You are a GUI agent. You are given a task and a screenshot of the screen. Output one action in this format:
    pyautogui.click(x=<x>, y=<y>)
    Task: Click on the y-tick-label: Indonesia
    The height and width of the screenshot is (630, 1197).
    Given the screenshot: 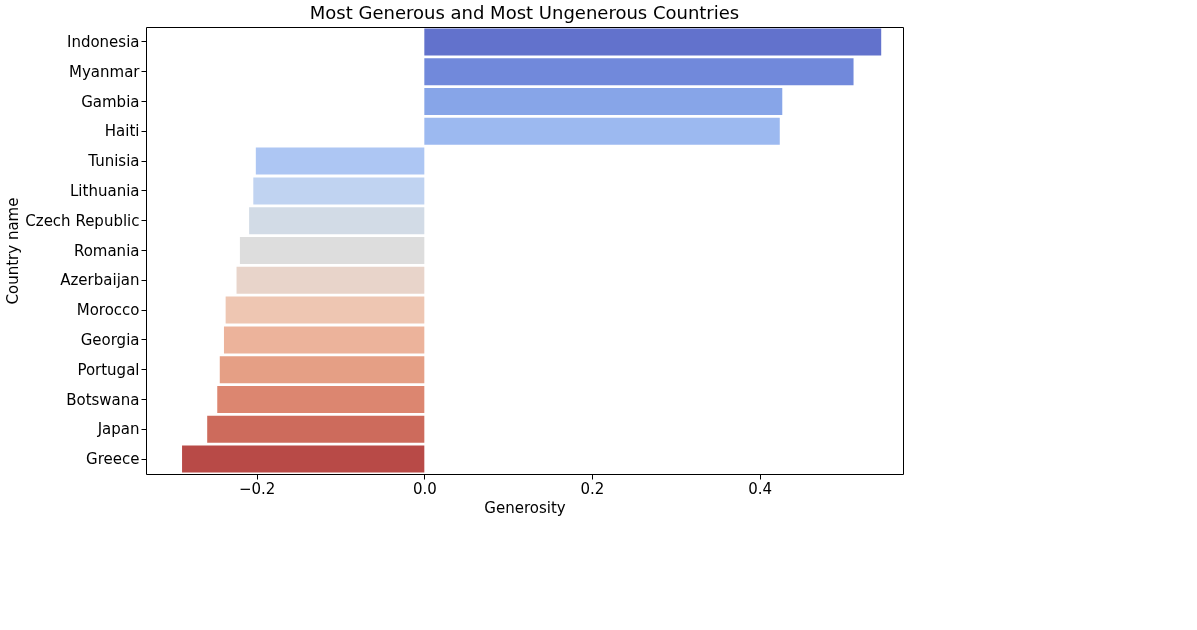 What is the action you would take?
    pyautogui.click(x=103, y=41)
    